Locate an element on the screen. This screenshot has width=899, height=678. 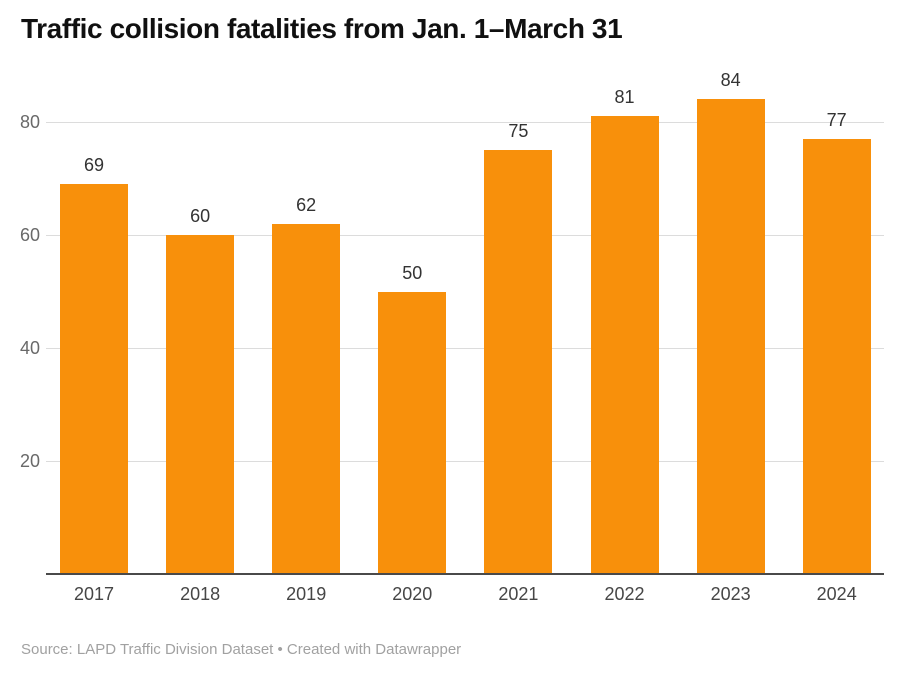
x-axis-label: 2019 is located at coordinates (306, 594).